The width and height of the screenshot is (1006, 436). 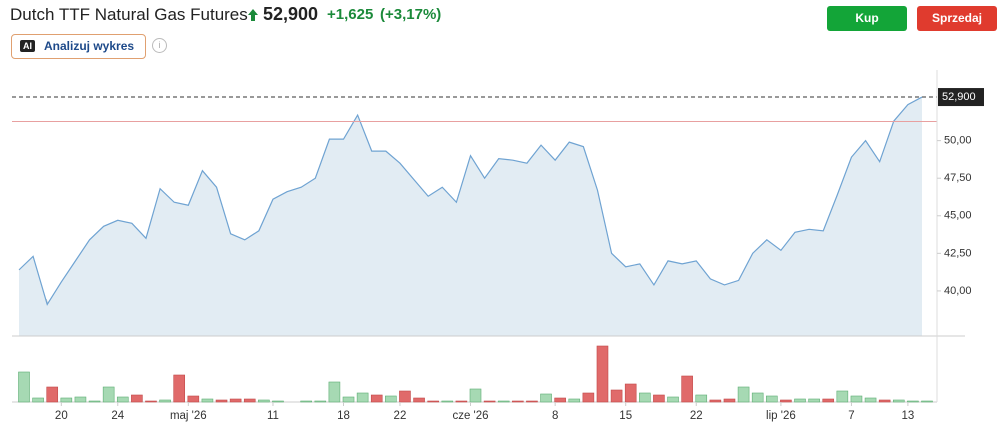 I want to click on y-tick-label: 42,50, so click(x=958, y=253).